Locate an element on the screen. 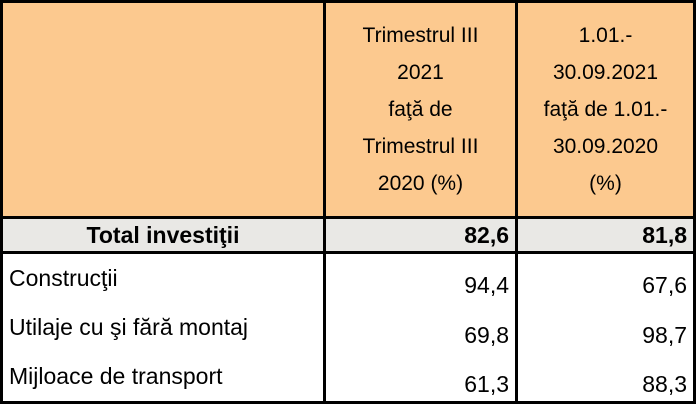  total-row: Total investiţii 82,6 81,8 is located at coordinates (348, 235).